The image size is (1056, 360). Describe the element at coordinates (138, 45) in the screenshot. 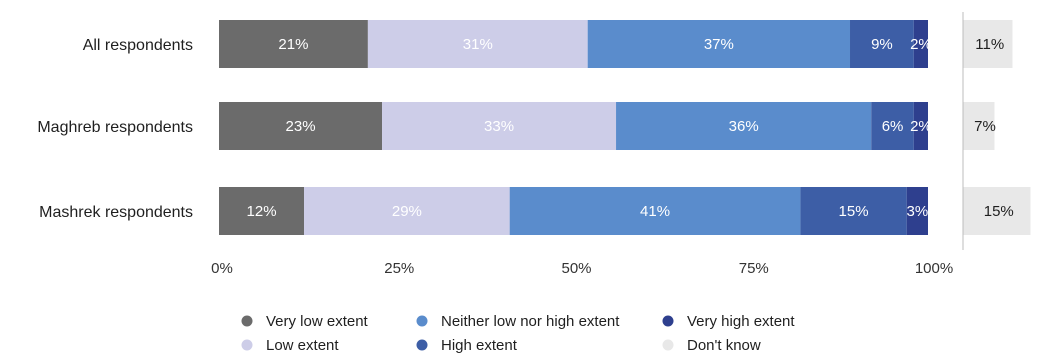

I see `row-label: All respondents` at that location.